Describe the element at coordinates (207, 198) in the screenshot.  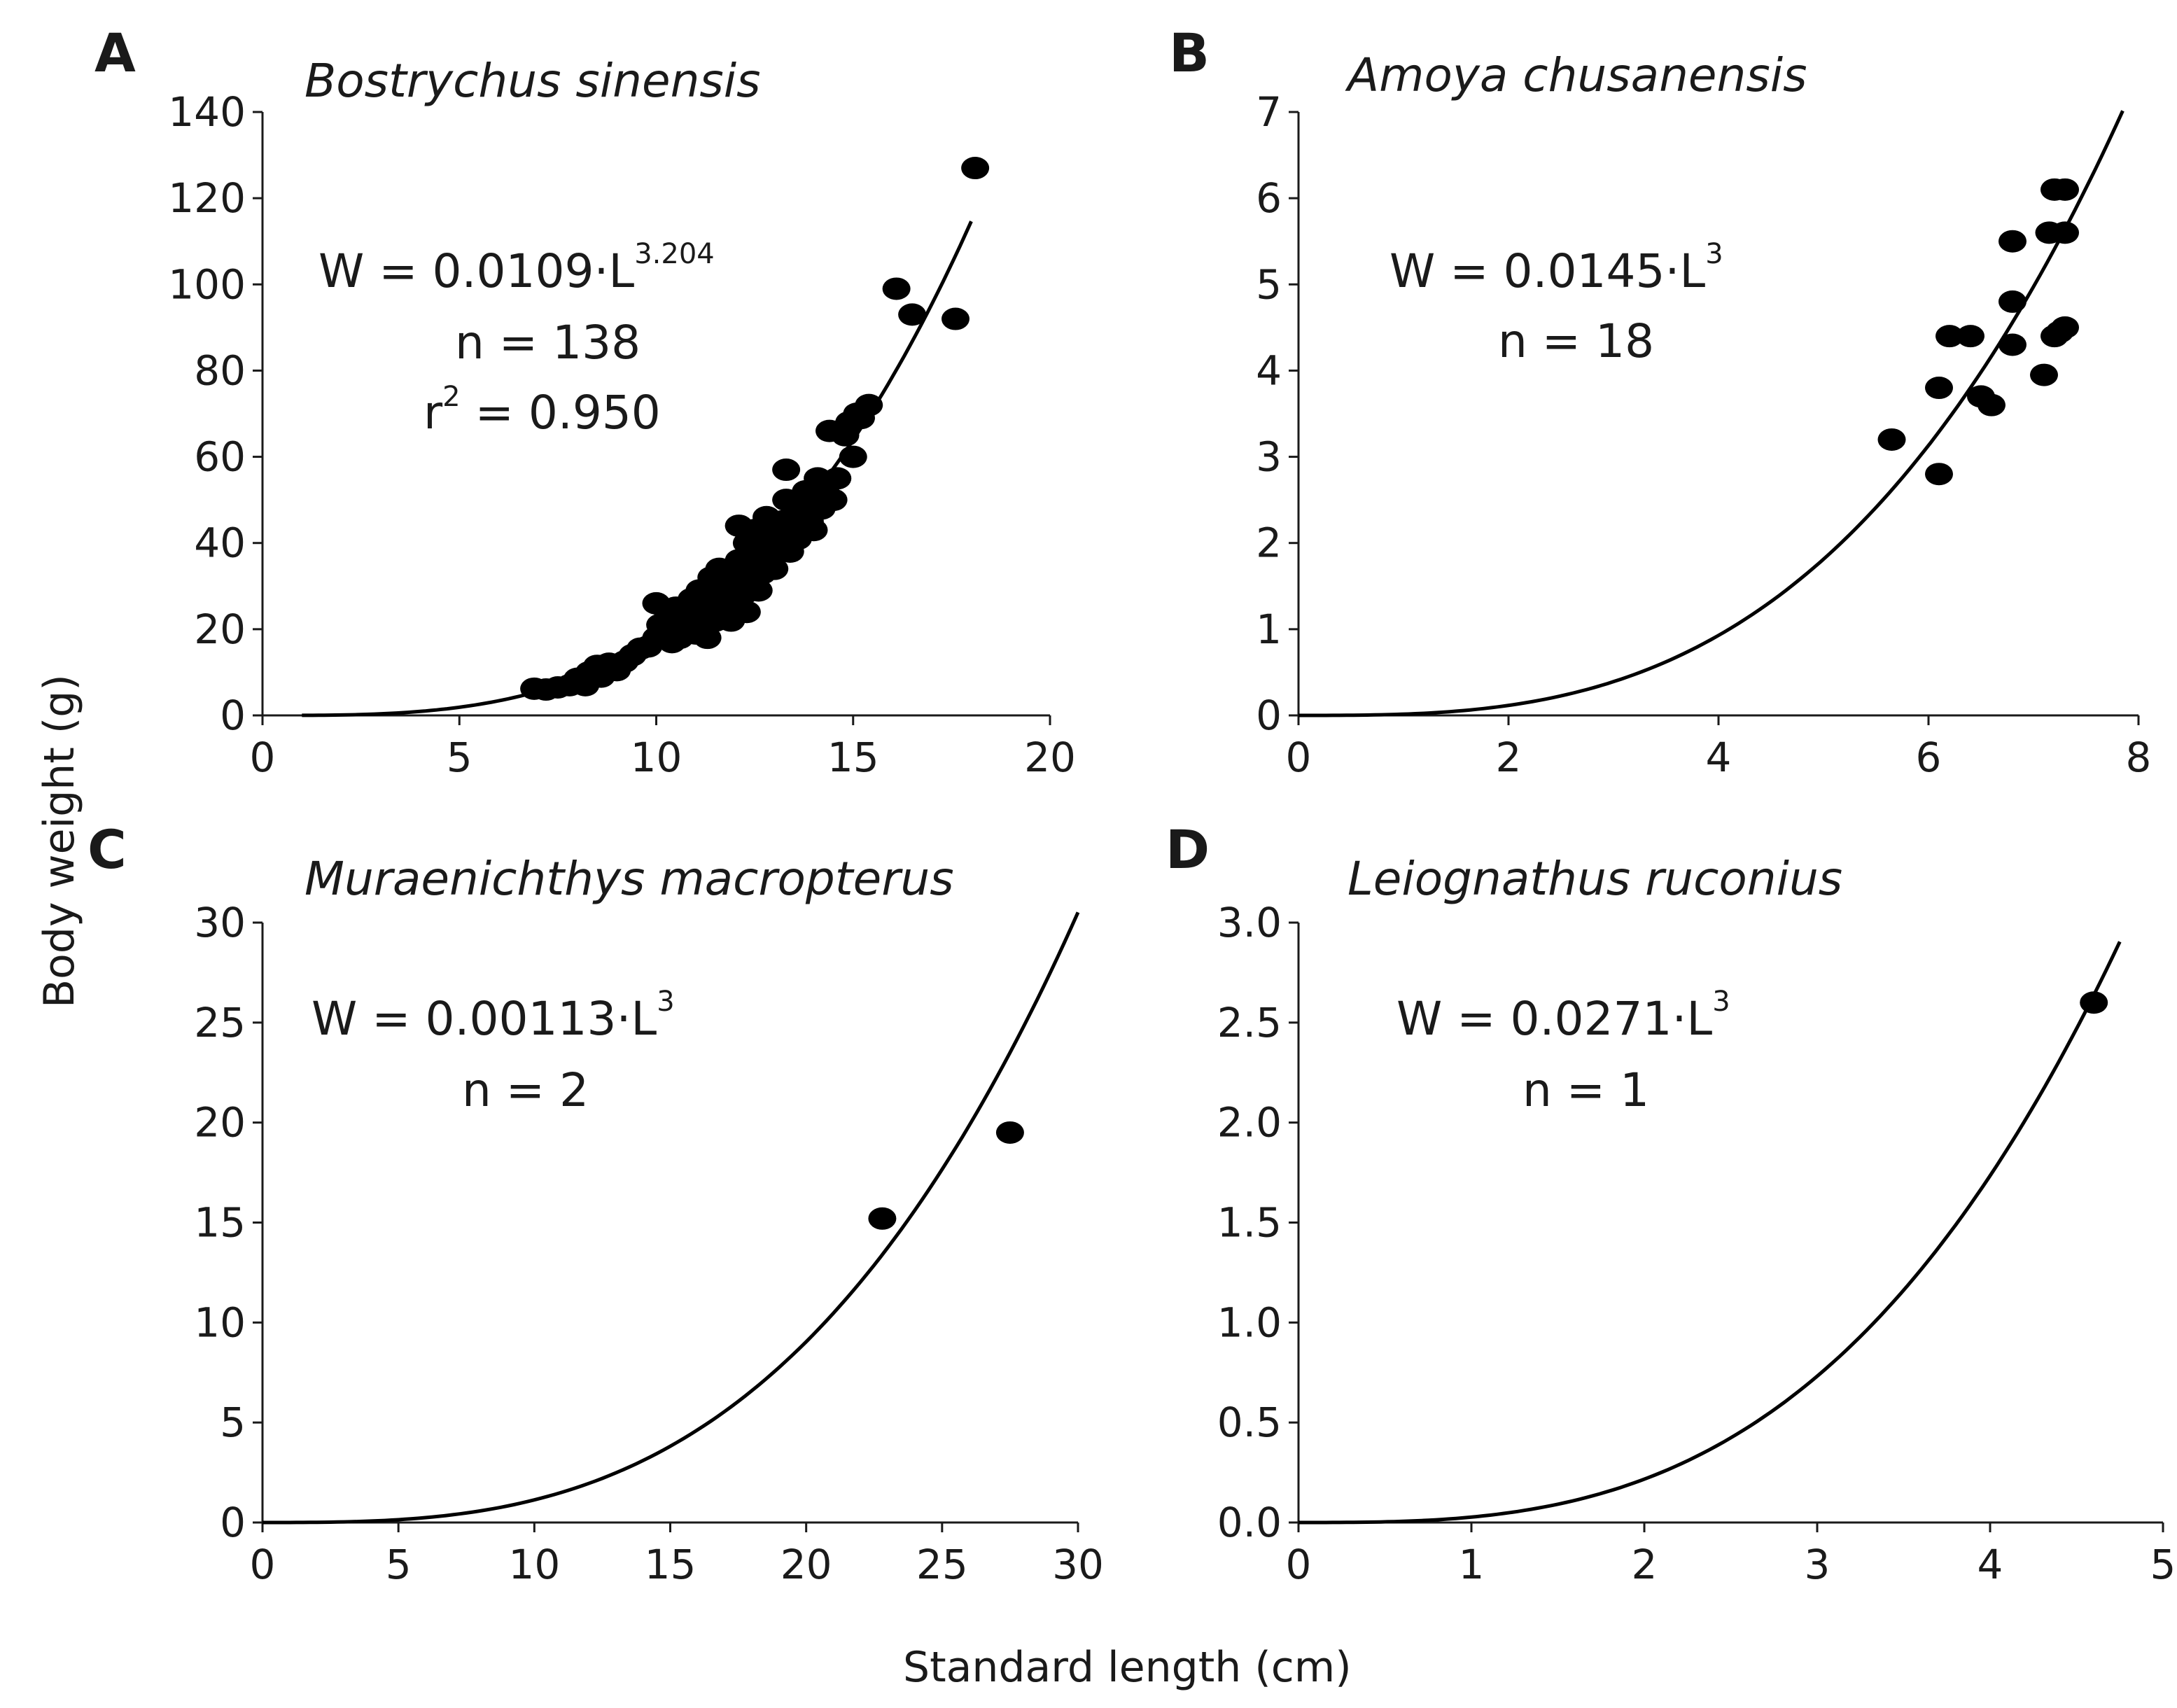
I see `panel-a-y-tick-label: 120` at that location.